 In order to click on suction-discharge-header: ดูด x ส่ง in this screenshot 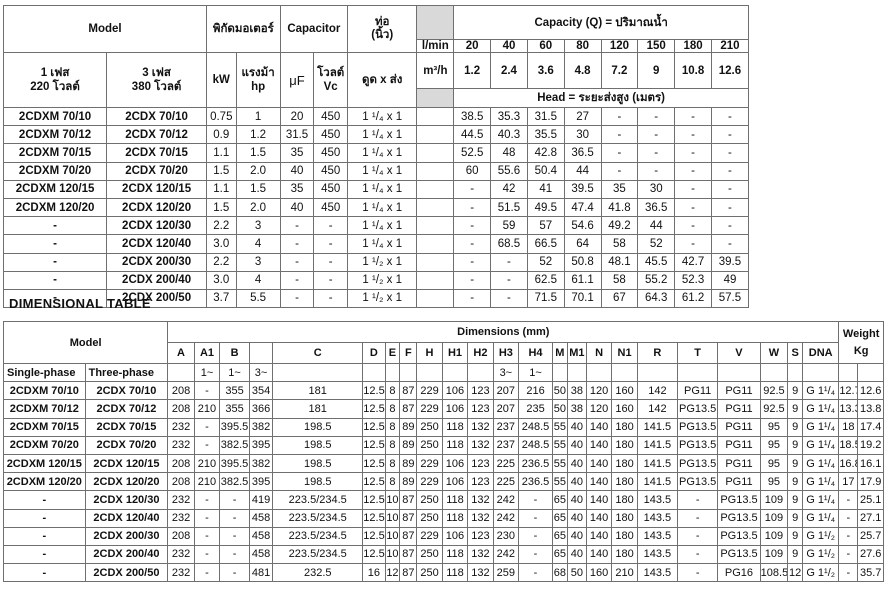, I will do `click(382, 80)`.